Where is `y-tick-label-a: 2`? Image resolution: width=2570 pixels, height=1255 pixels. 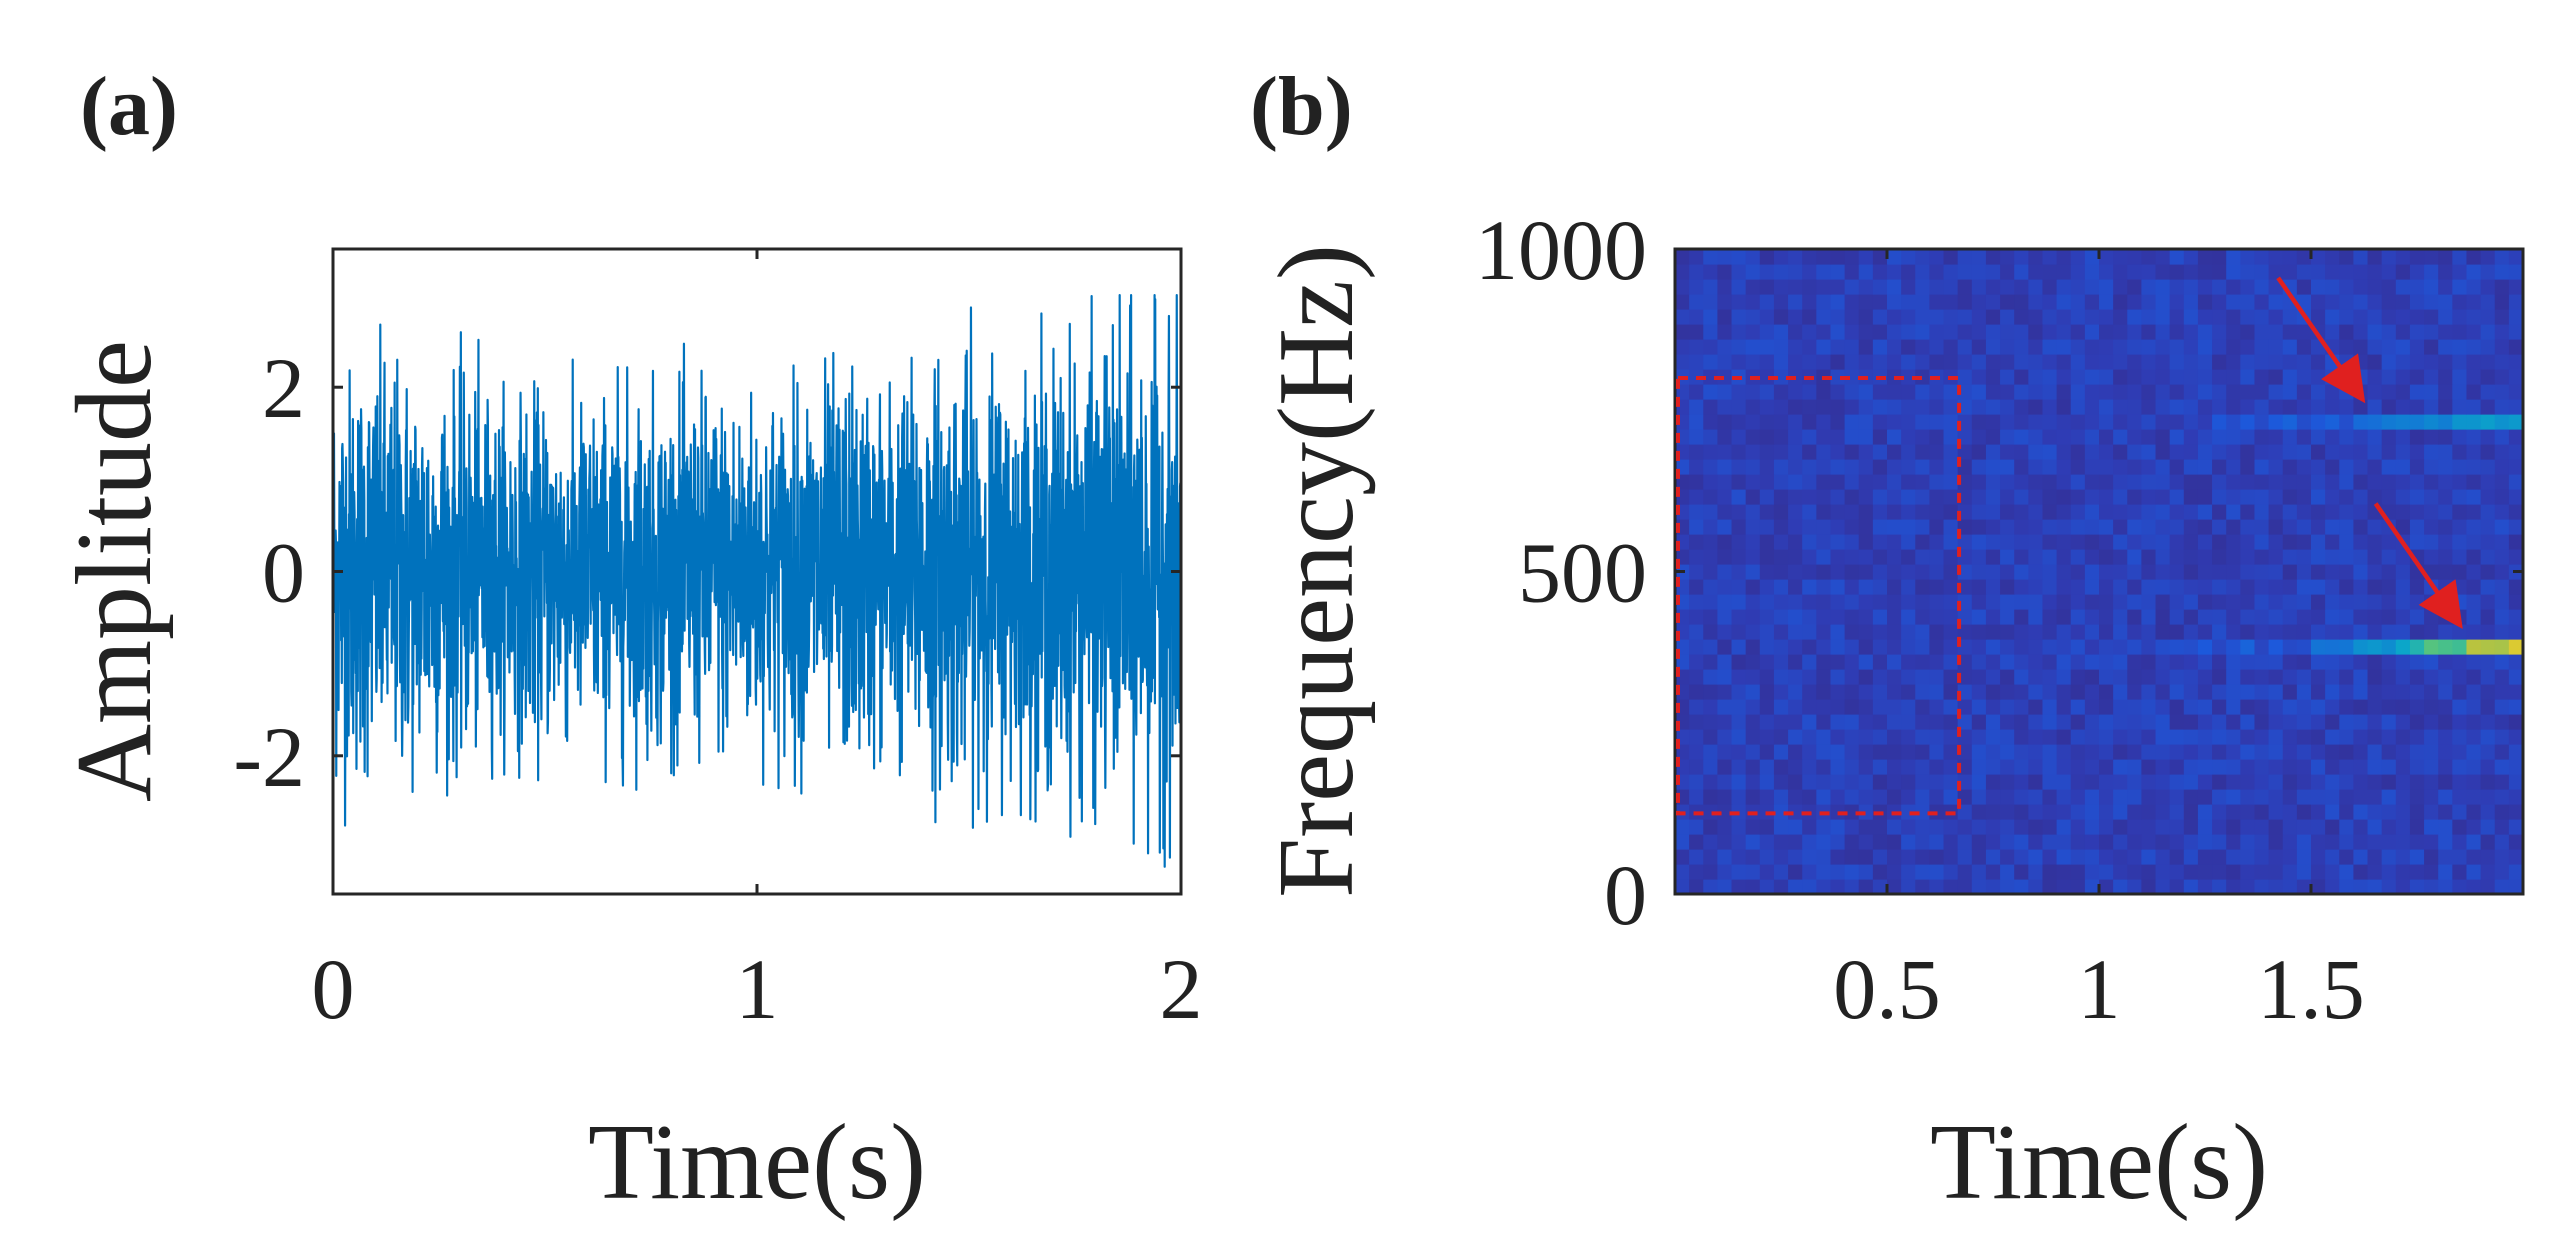 y-tick-label-a: 2 is located at coordinates (283, 388).